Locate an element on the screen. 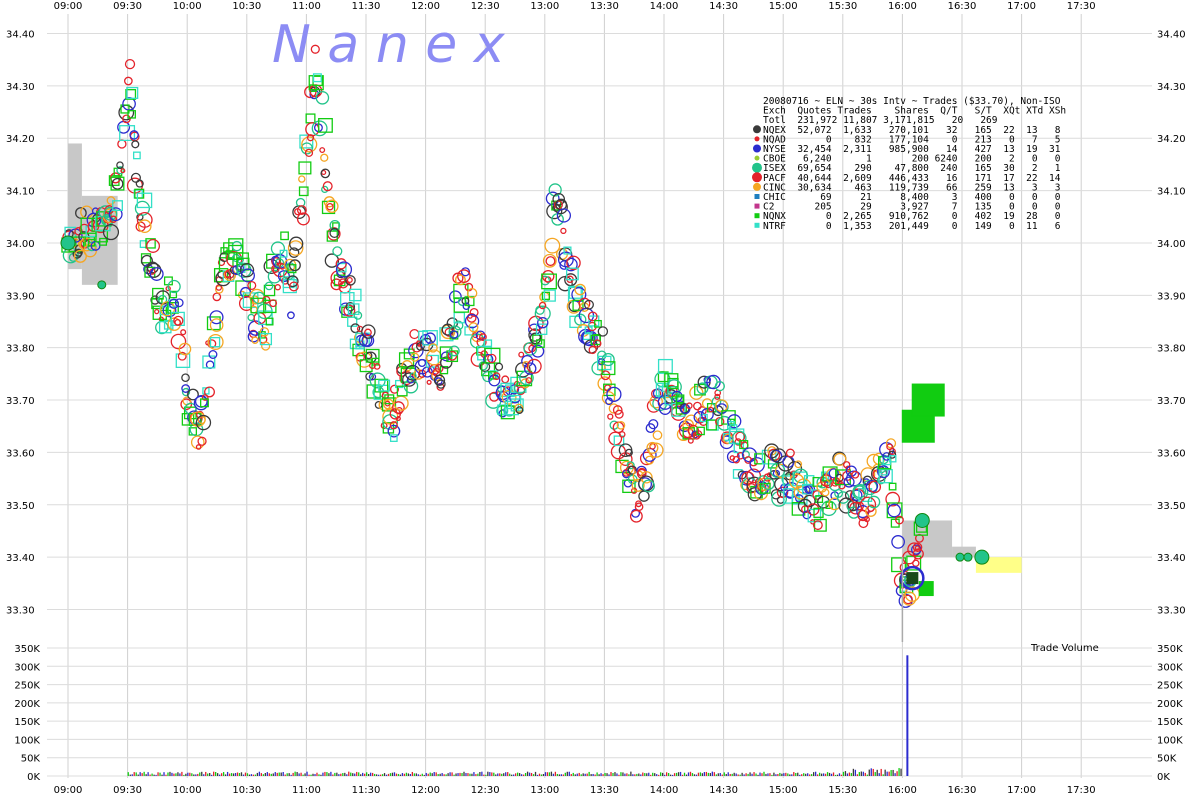  price-tick-left: 33.30 is located at coordinates (20, 611).